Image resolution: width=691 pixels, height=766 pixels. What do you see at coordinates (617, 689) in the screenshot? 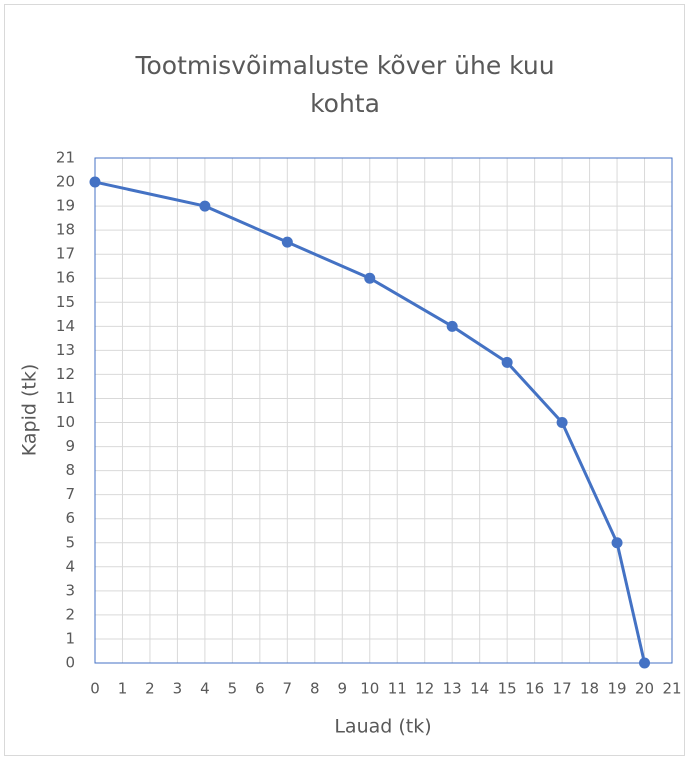
I see `x-tick-label: 19` at bounding box center [617, 689].